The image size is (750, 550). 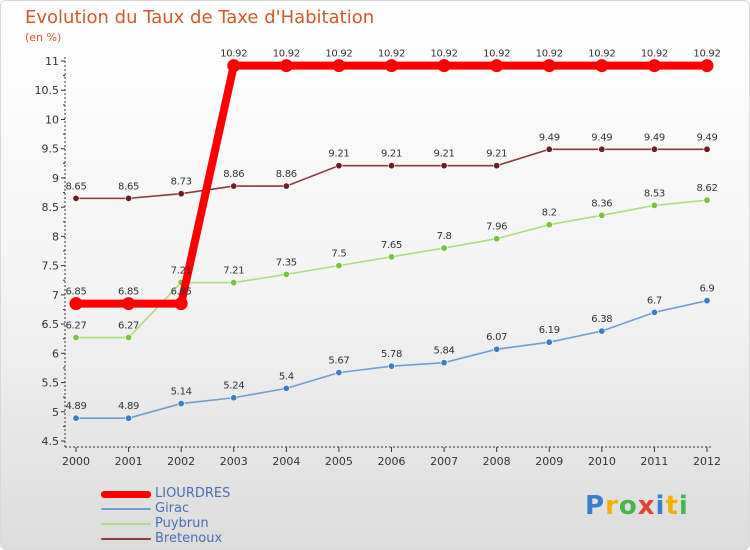 What do you see at coordinates (181, 182) in the screenshot?
I see `data-label-bretenoux: 8.73` at bounding box center [181, 182].